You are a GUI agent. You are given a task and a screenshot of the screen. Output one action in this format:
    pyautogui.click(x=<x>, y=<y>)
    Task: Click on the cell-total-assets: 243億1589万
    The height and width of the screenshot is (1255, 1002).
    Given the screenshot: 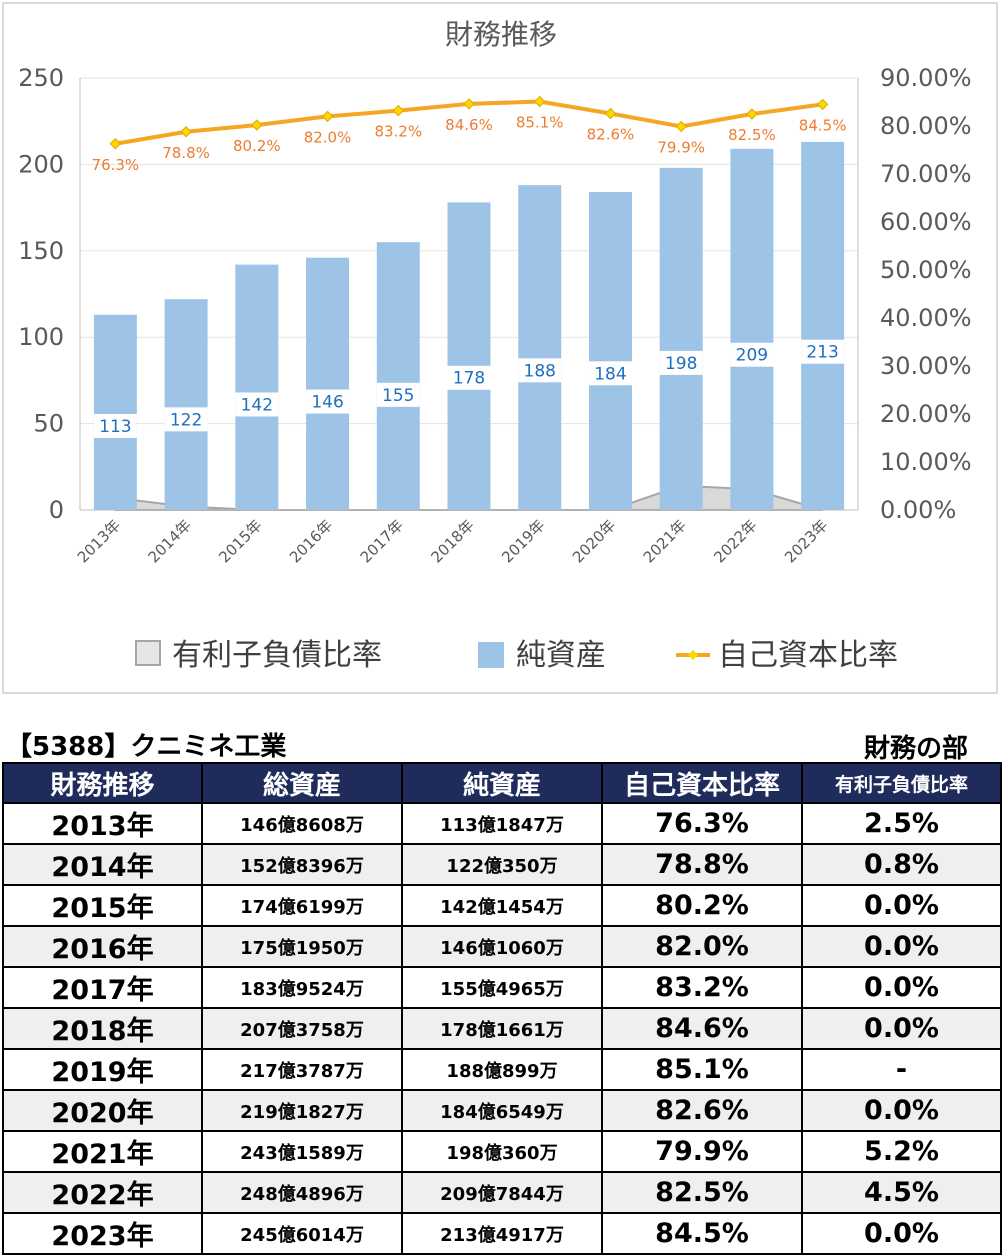 What is the action you would take?
    pyautogui.click(x=302, y=1151)
    